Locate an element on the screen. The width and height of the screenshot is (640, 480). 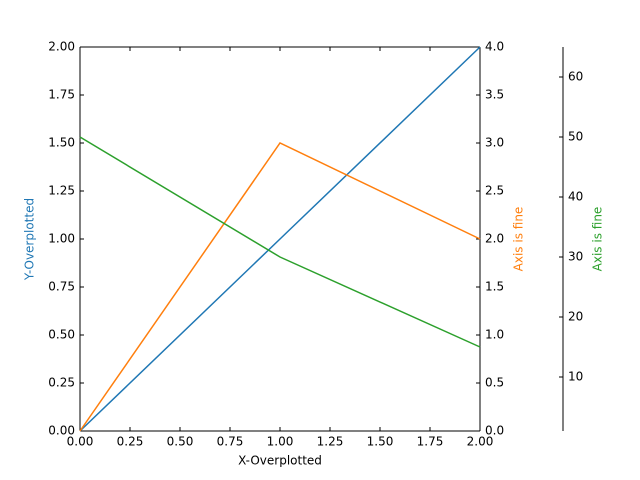
y2-tick-label: 4.0 is located at coordinates (494, 47).